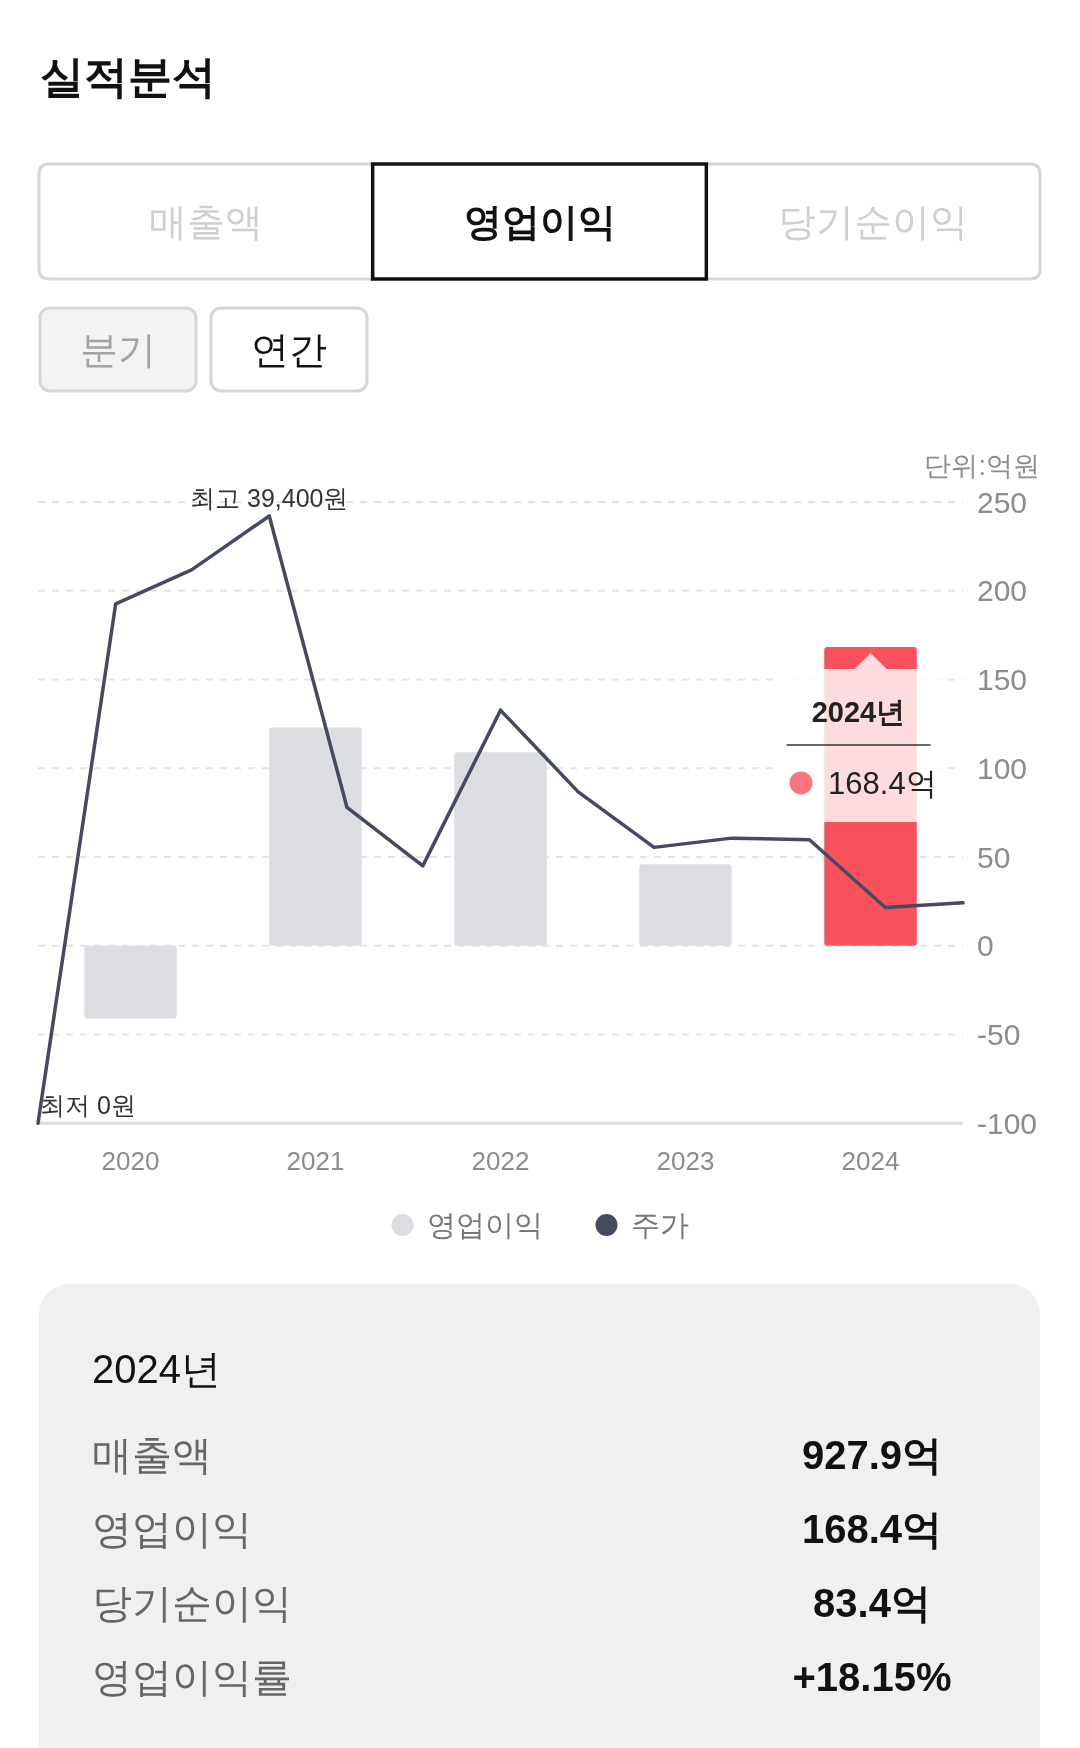 The image size is (1080, 1748). Describe the element at coordinates (872, 1603) in the screenshot. I see `text: 83.4억` at that location.